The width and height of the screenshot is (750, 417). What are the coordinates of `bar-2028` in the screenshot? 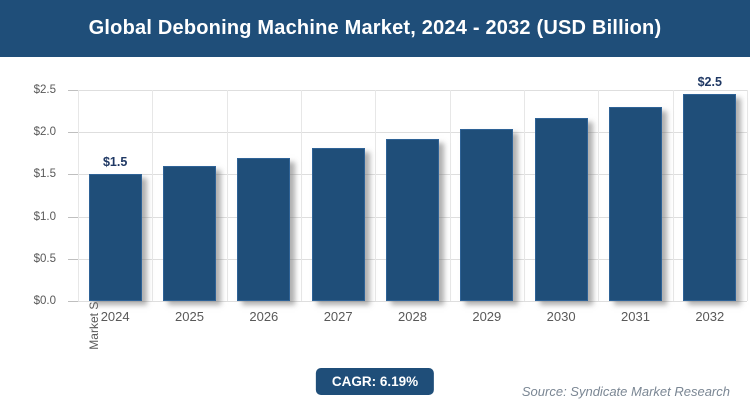 It's located at (412, 219).